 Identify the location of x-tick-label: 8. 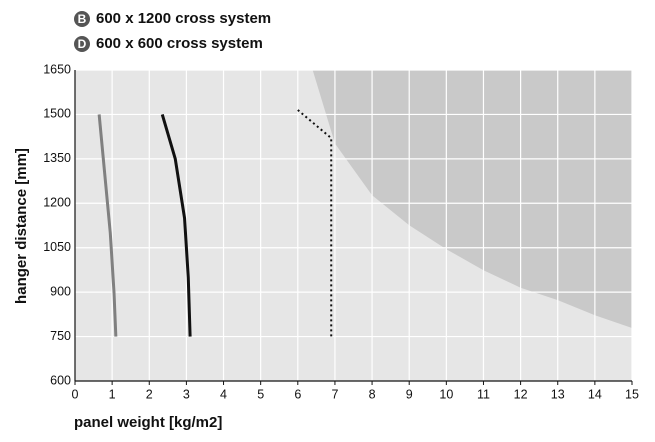
(372, 394).